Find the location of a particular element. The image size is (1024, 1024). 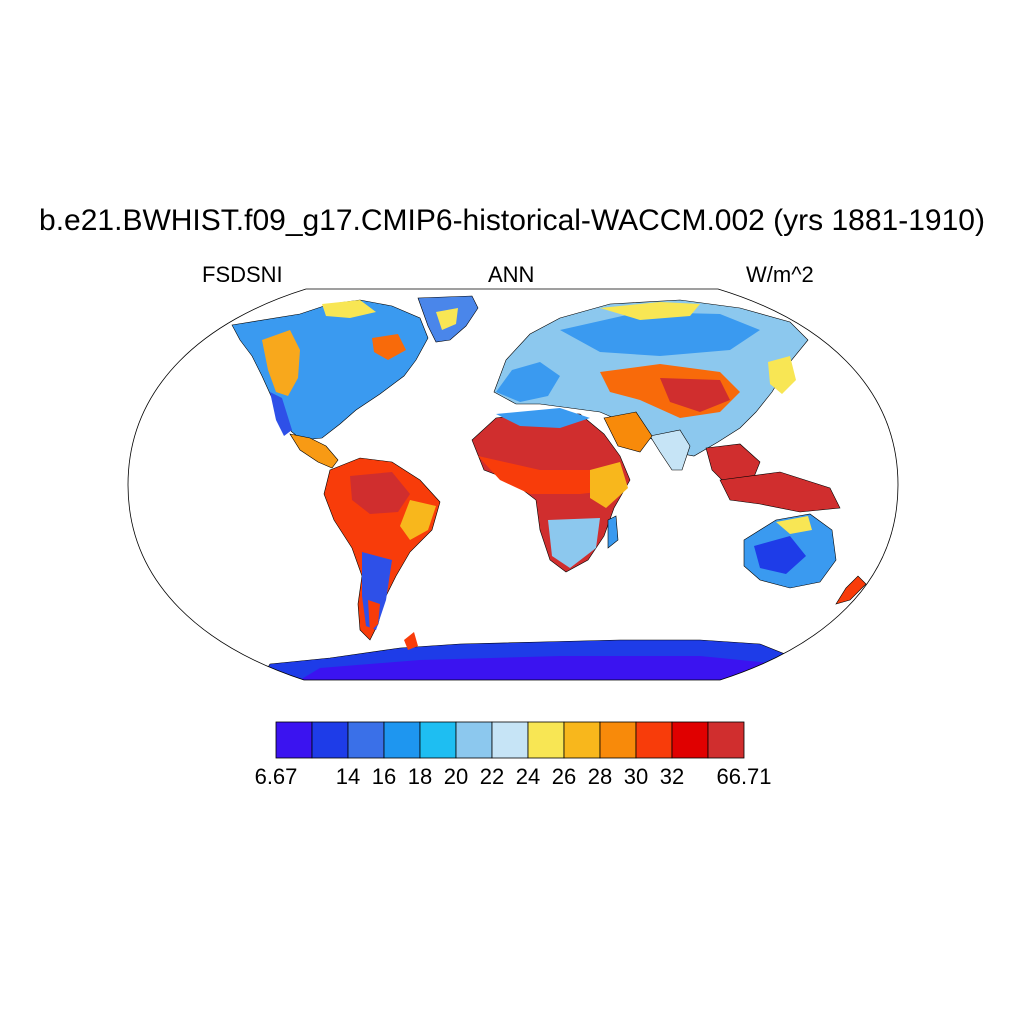

arabia-region is located at coordinates (628, 432).